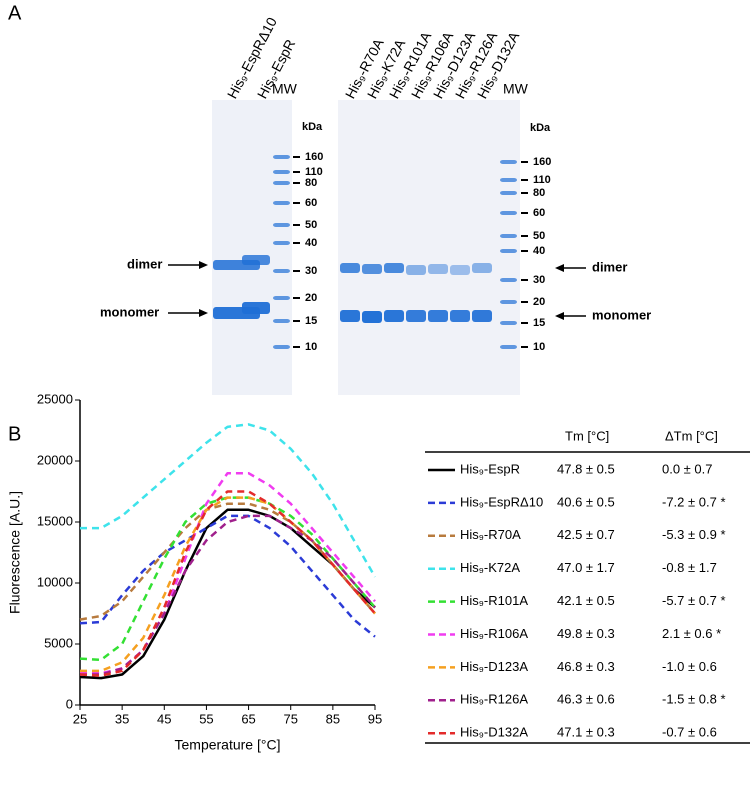 This screenshot has width=750, height=785. I want to click on y-axis-label: Fluorescence [A.U.], so click(15, 552).